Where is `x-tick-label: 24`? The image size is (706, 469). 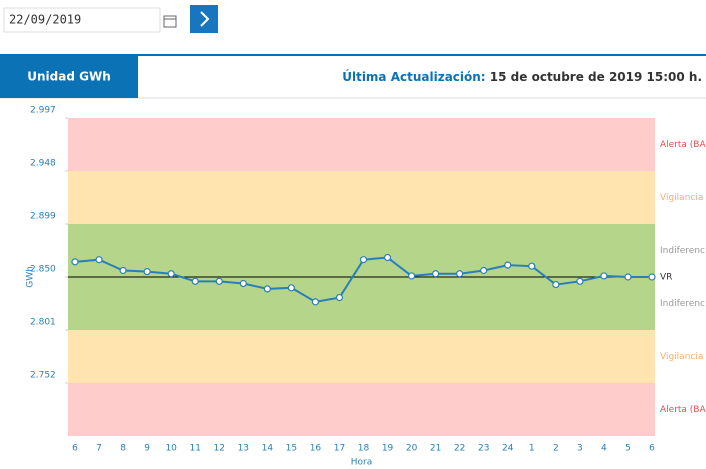 x-tick-label: 24 is located at coordinates (508, 449).